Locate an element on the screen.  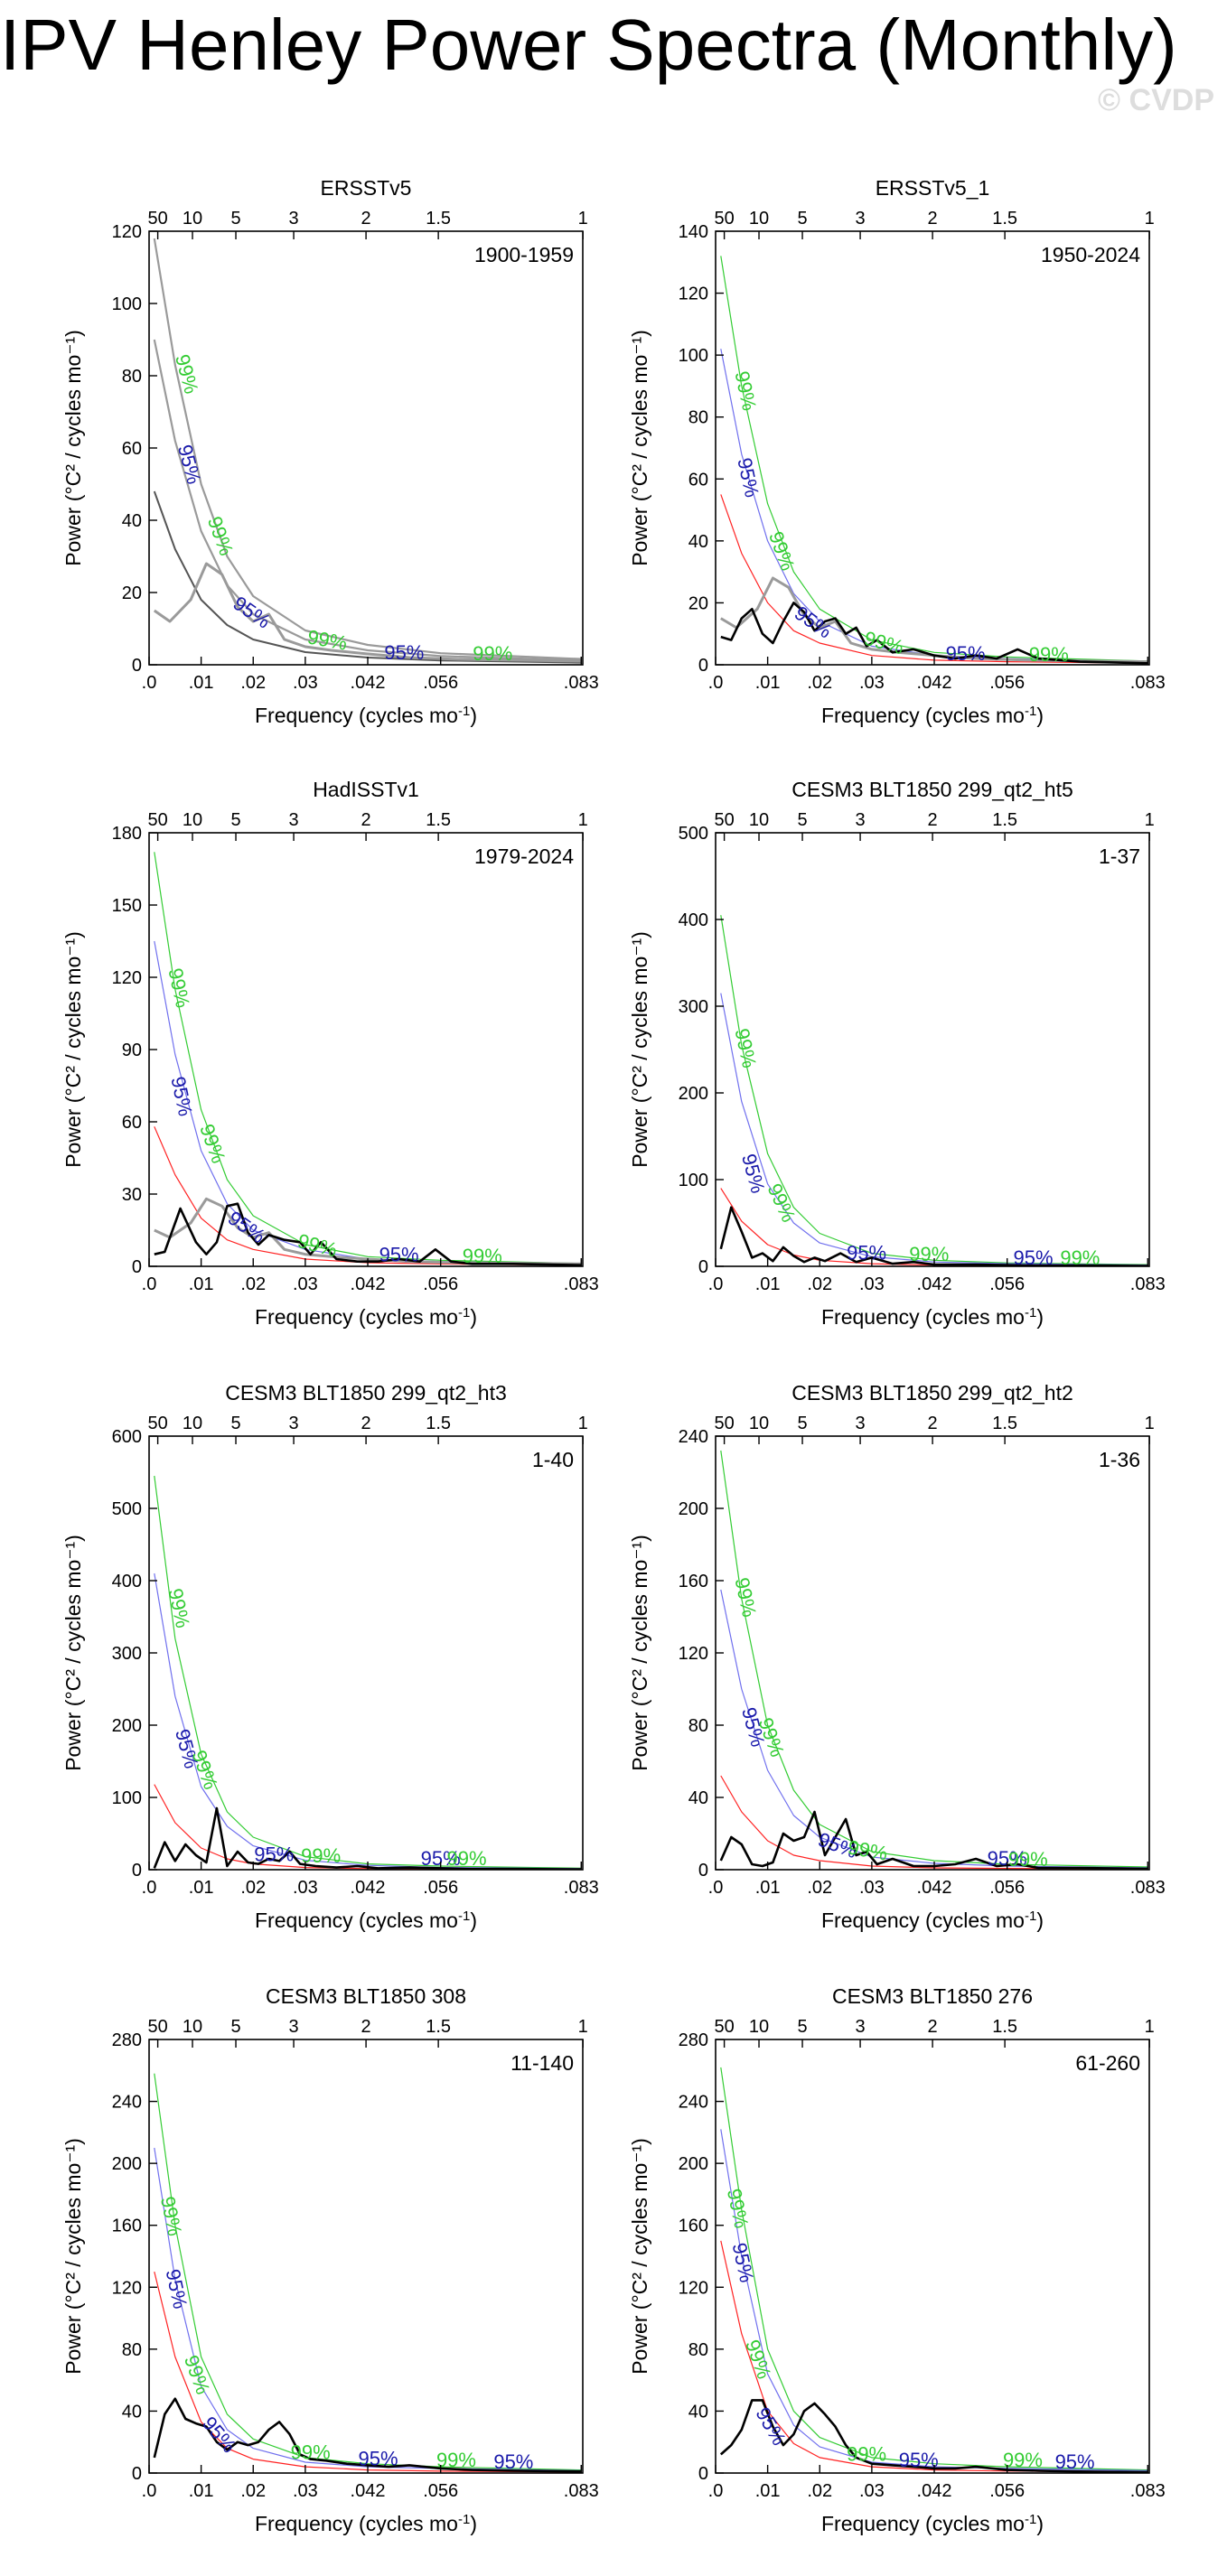
chart-subtitle: 11-140 is located at coordinates (542, 2063).